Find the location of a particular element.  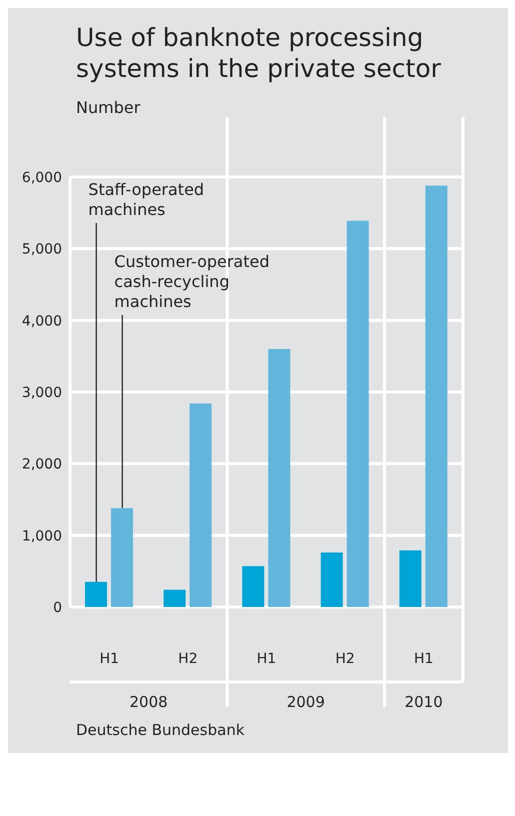

y-axis-title: Number is located at coordinates (108, 107).